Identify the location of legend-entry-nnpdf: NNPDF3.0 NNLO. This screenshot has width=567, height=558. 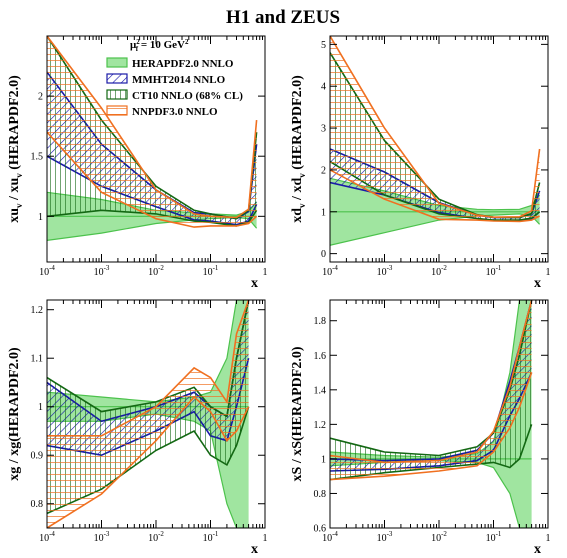
(162, 111).